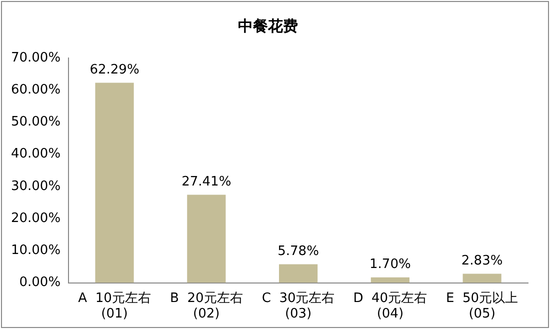 The width and height of the screenshot is (550, 329). Describe the element at coordinates (482, 306) in the screenshot. I see `x-tick-label: E 50元以上 (05)` at that location.